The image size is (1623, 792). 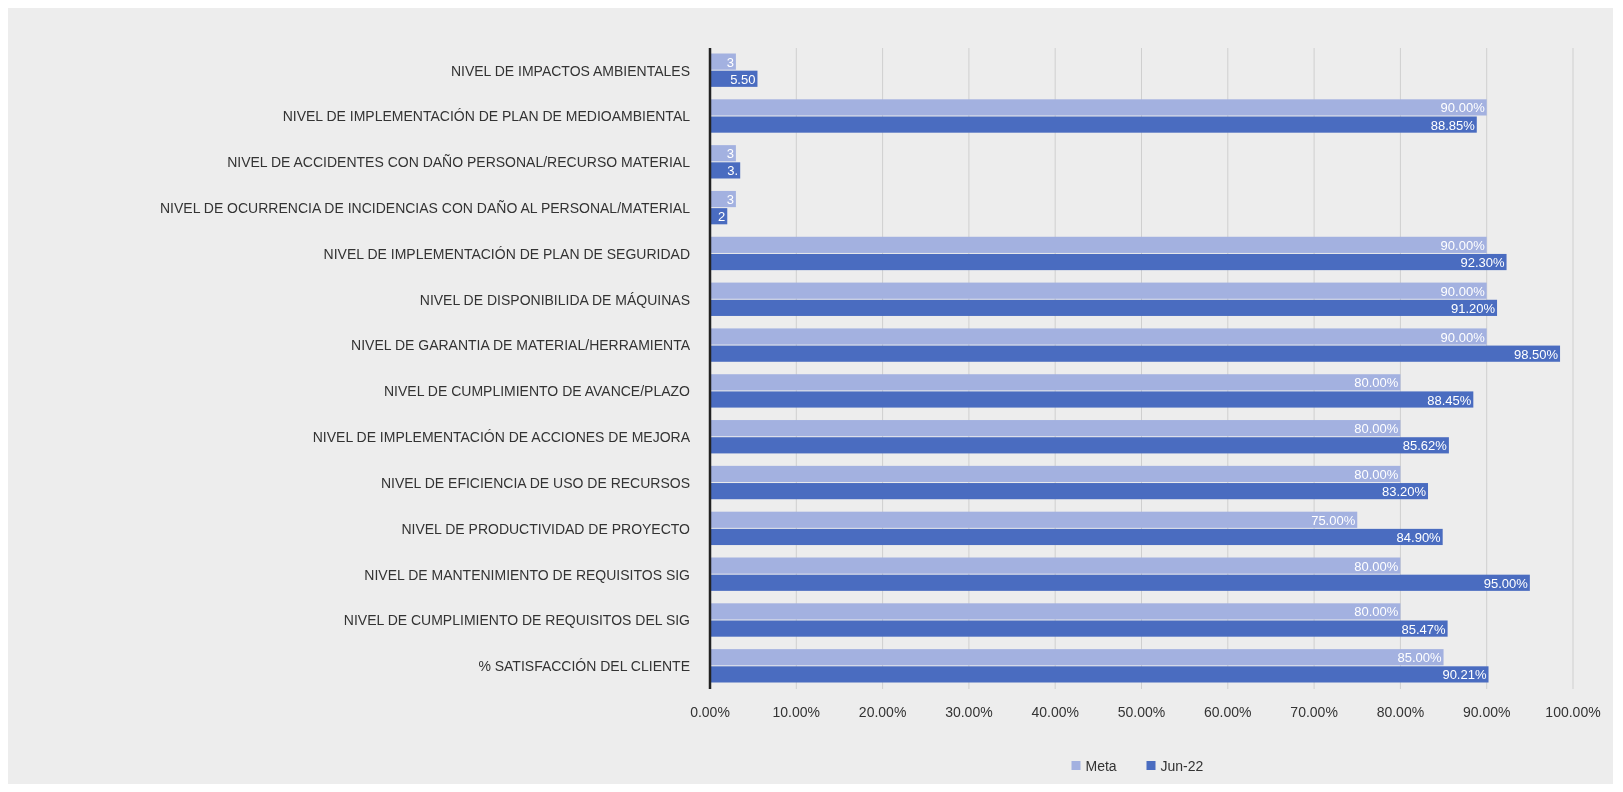 What do you see at coordinates (796, 712) in the screenshot?
I see `x-tick-label: 10.00%` at bounding box center [796, 712].